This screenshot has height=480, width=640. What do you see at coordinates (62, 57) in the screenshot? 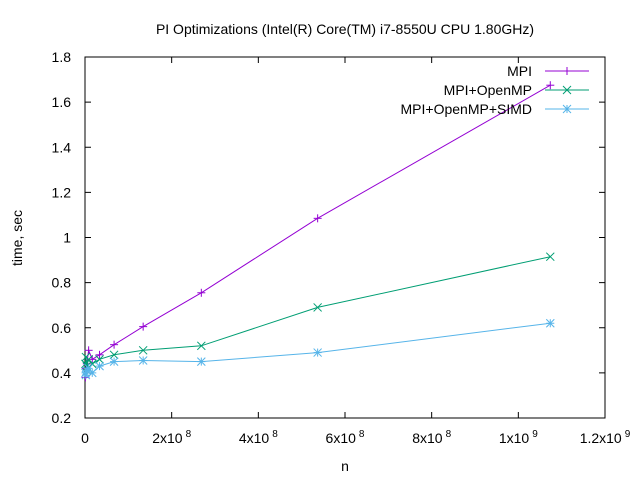
I see `y-tick-label: 1.8` at bounding box center [62, 57].